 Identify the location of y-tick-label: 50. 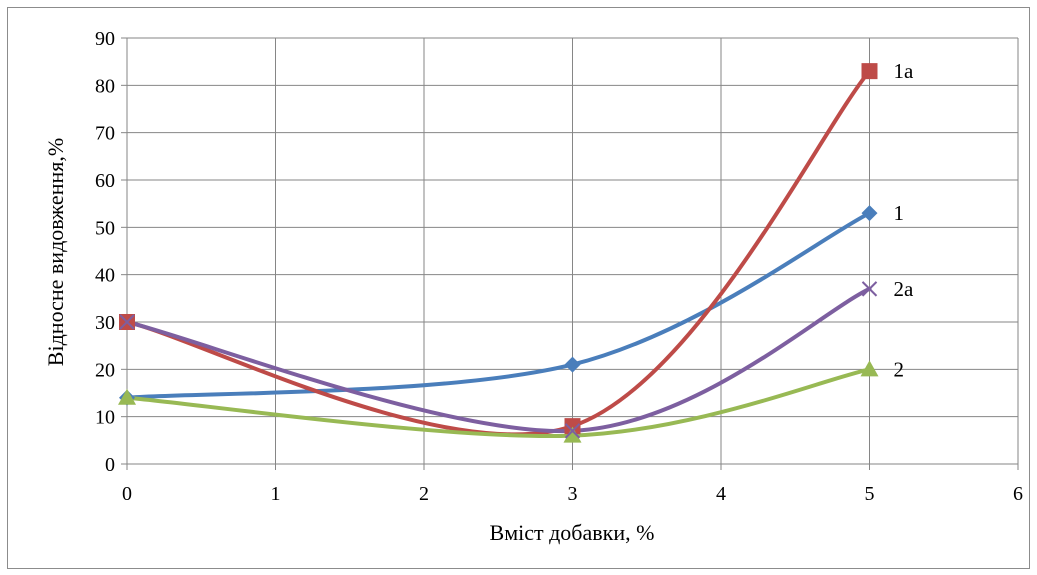
(105, 228).